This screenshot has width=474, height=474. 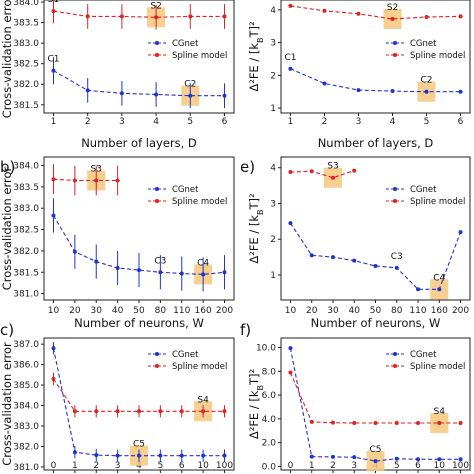 I want to click on y-tick-label: 382.5, so click(x=26, y=231).